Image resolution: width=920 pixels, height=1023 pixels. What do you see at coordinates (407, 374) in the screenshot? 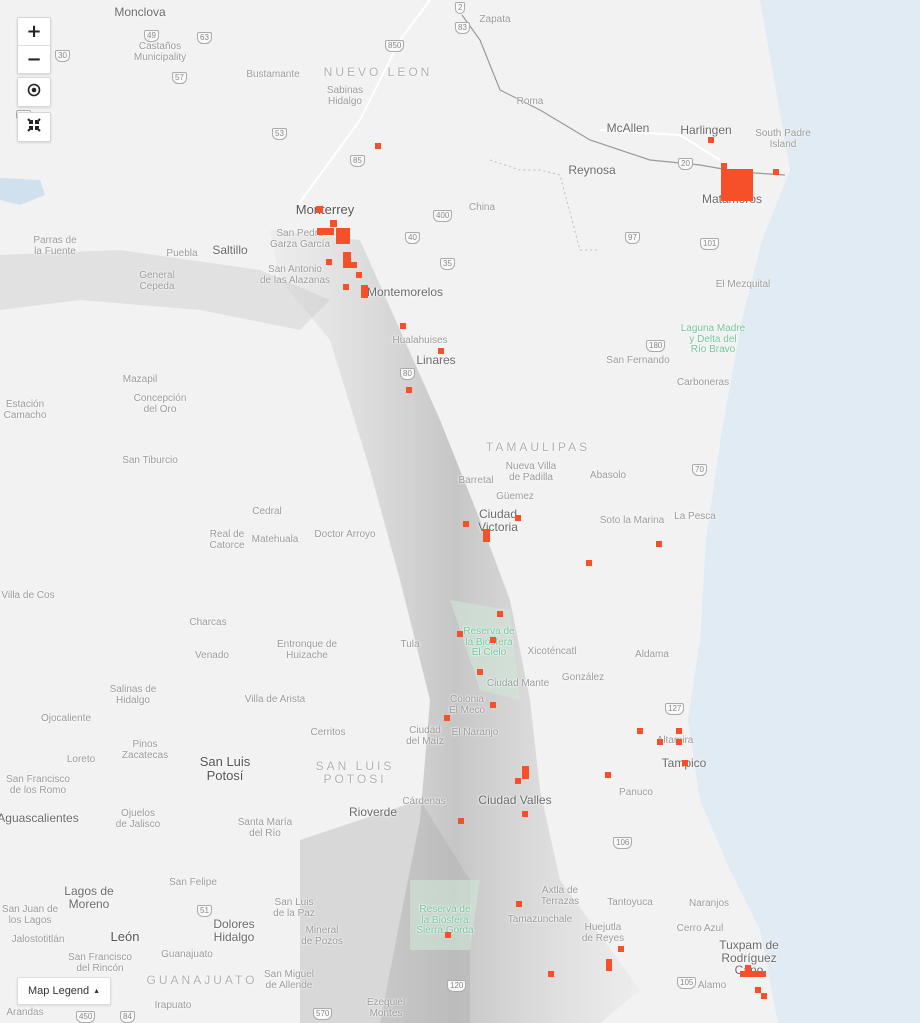
I see `highway-shield: 80` at bounding box center [407, 374].